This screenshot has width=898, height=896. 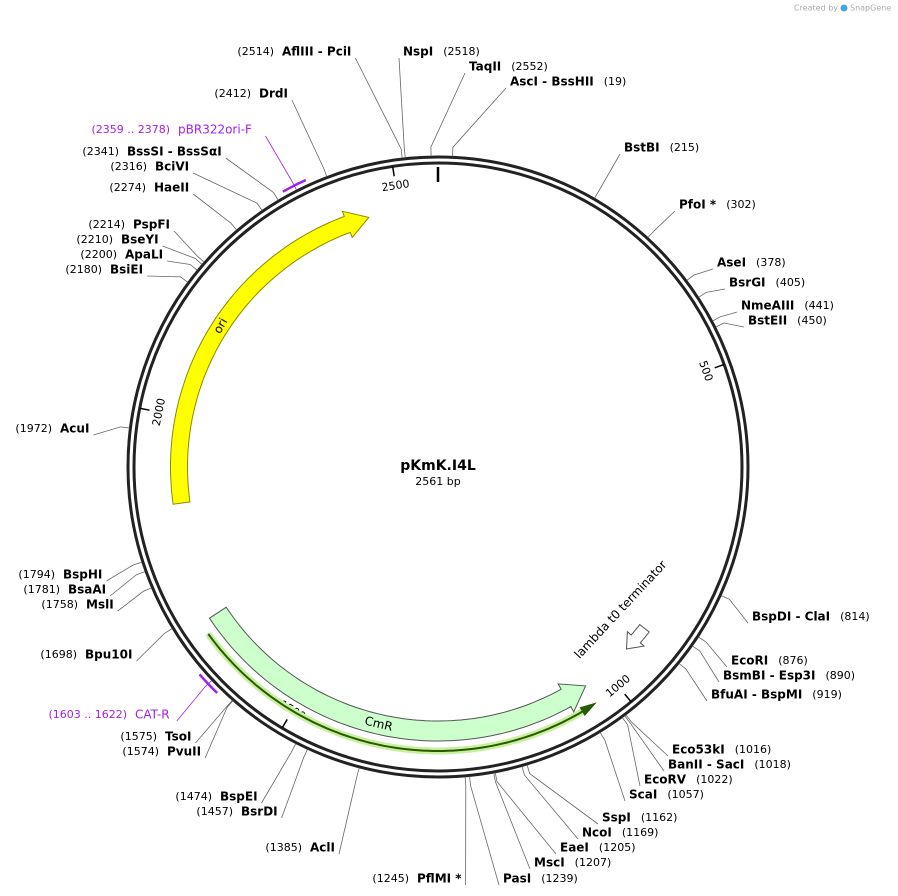 I want to click on site-name: PfoI *, so click(x=698, y=205).